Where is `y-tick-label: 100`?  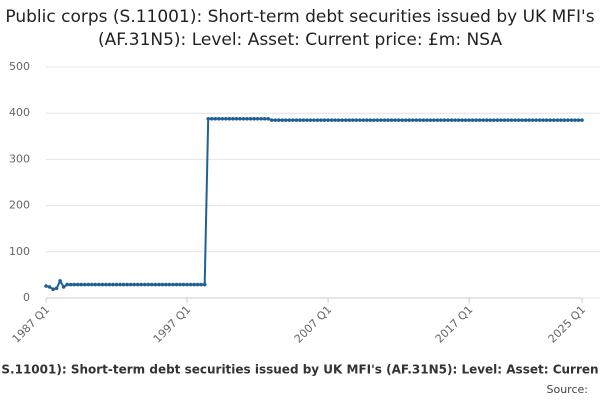 y-tick-label: 100 is located at coordinates (19, 251).